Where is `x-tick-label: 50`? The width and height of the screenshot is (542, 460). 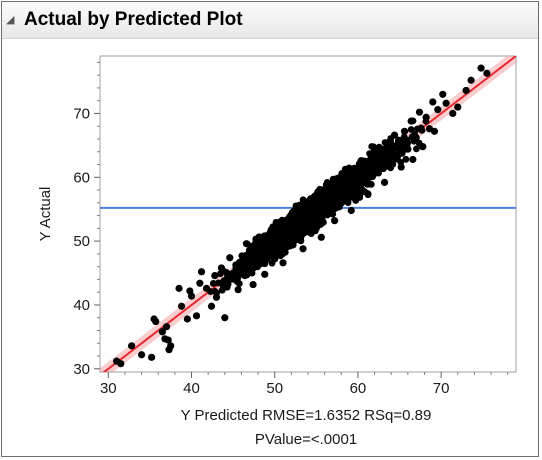 x-tick-label: 50 is located at coordinates (274, 388).